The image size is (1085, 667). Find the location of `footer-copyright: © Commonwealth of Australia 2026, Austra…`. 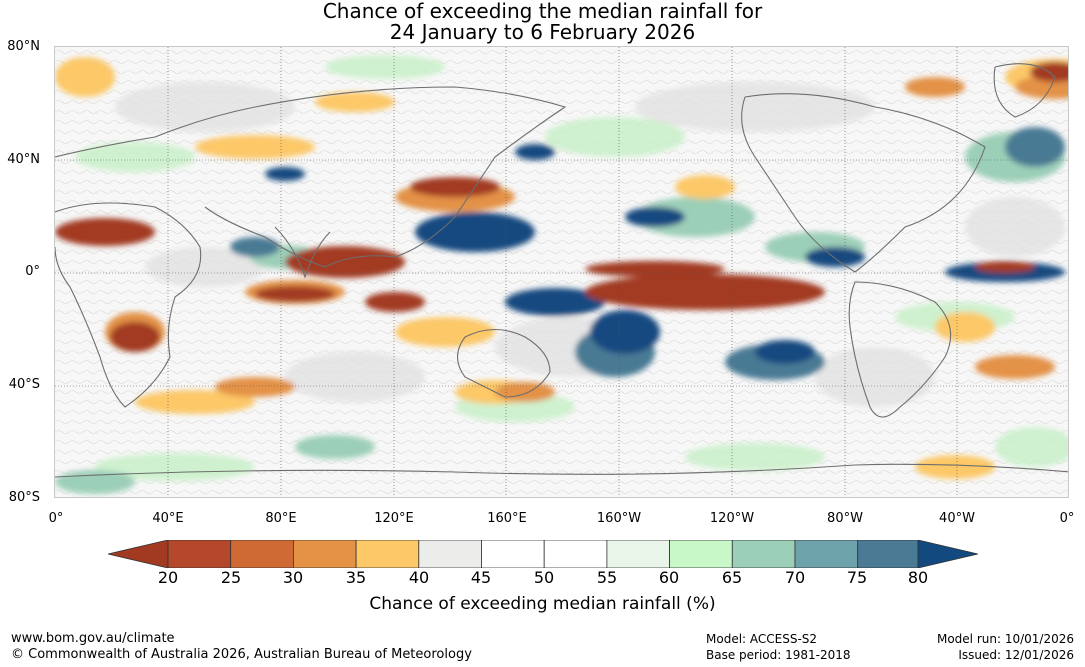

footer-copyright: © Commonwealth of Australia 2026, Austra… is located at coordinates (241, 654).